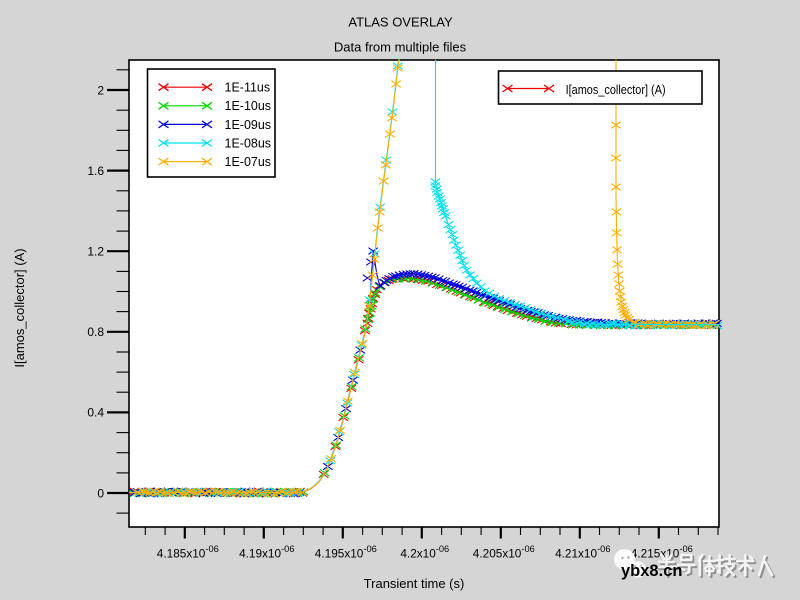 This screenshot has width=800, height=600. I want to click on svg-text: 4.185x10-06, so click(188, 552).